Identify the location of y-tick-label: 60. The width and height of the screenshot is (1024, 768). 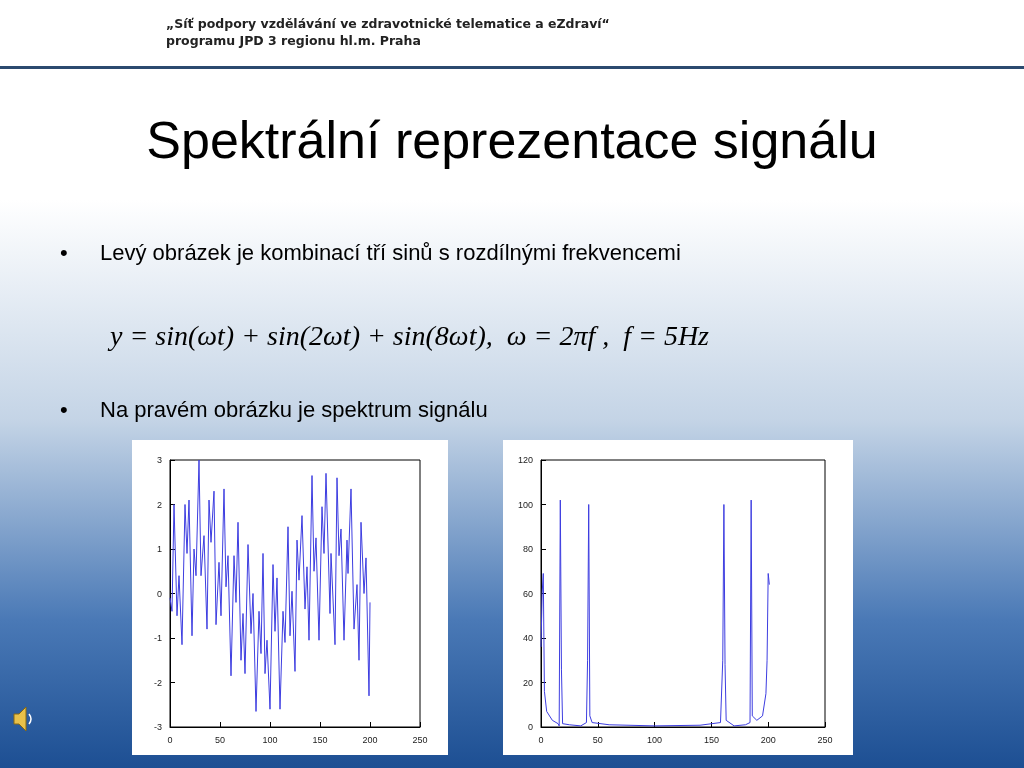
(527, 593).